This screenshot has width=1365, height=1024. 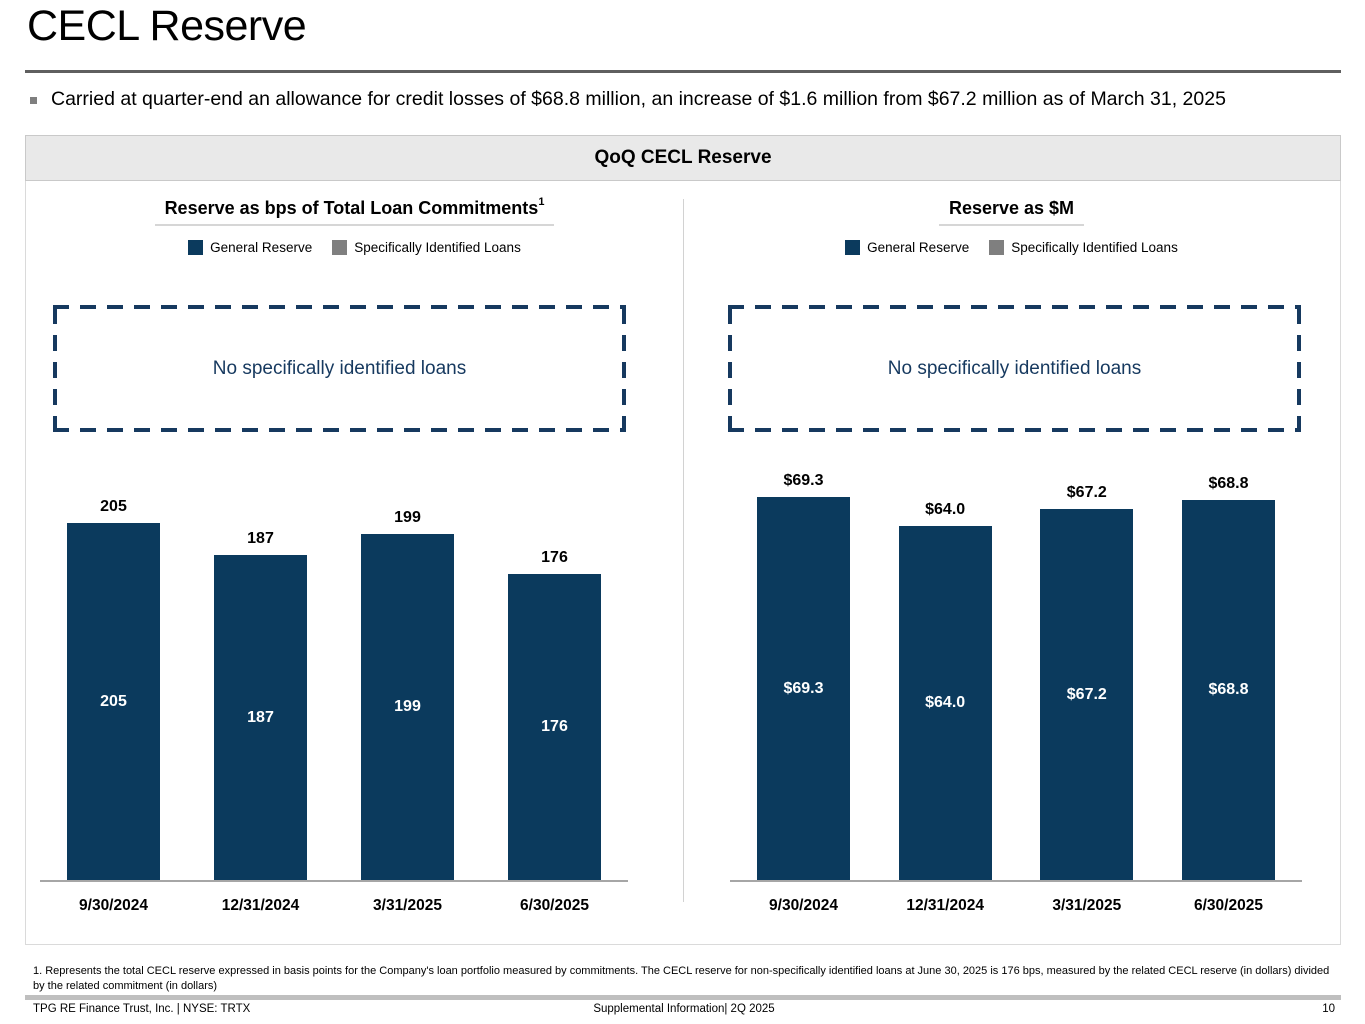 I want to click on chart-dollars-title: Reserve as $M, so click(x=1011, y=212).